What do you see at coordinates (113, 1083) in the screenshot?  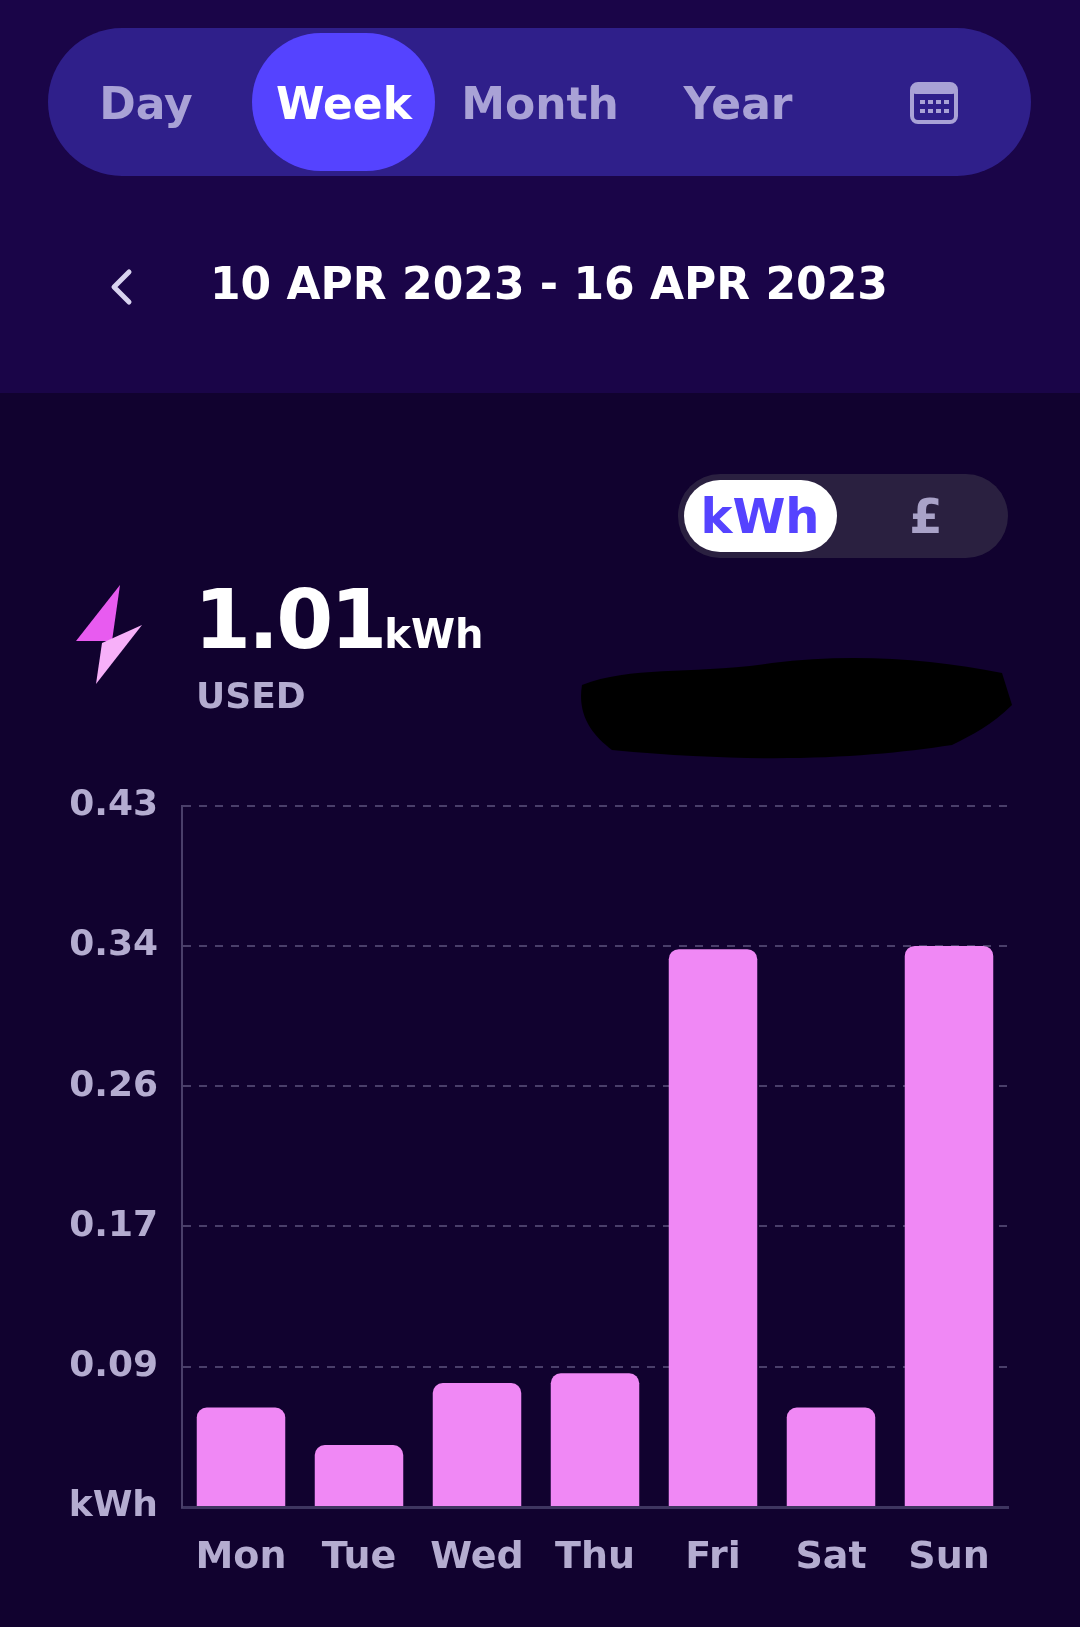 I see `y-tick-label: 0.26` at bounding box center [113, 1083].